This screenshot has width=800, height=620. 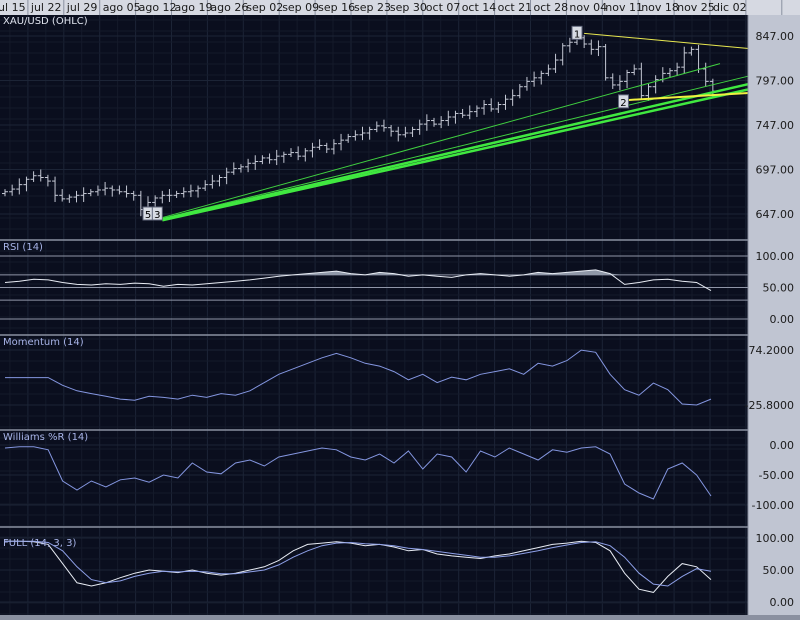 What do you see at coordinates (46, 7) in the screenshot?
I see `time-tick-label: jul 22` at bounding box center [46, 7].